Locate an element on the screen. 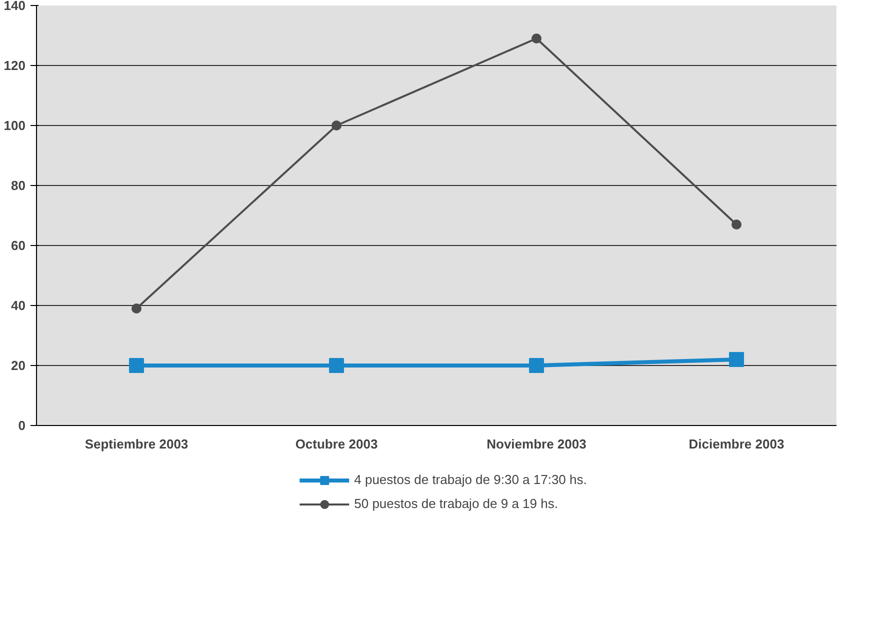 Image resolution: width=895 pixels, height=618 pixels. y-tick-label: 40 is located at coordinates (18, 305).